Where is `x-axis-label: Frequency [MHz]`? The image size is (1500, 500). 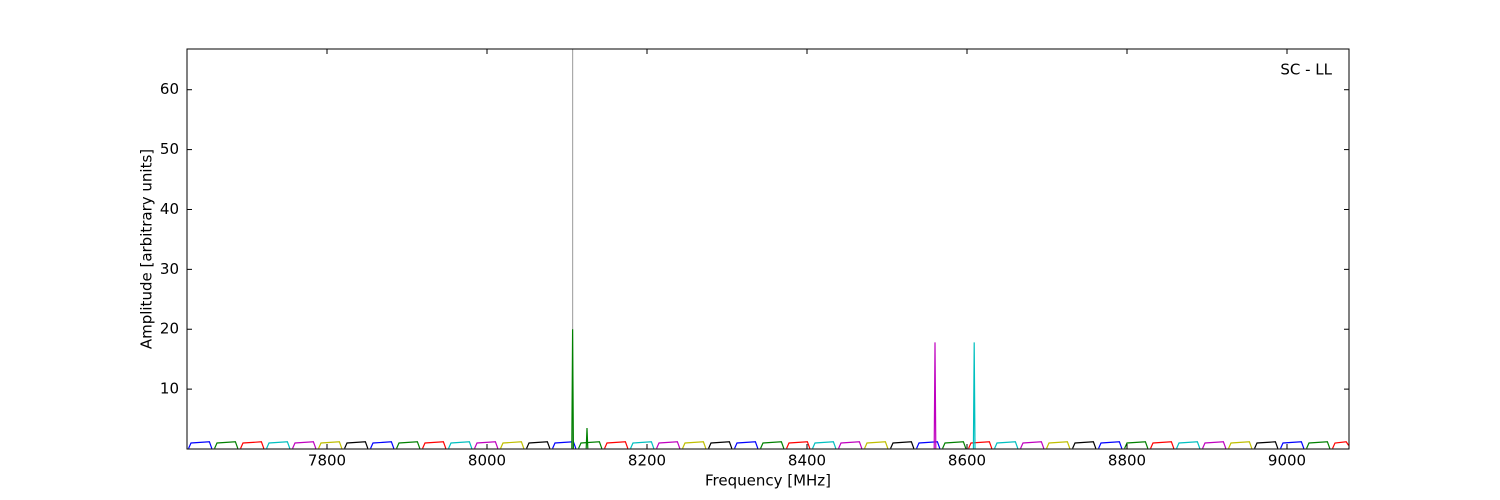
x-axis-label: Frequency [MHz] is located at coordinates (768, 481).